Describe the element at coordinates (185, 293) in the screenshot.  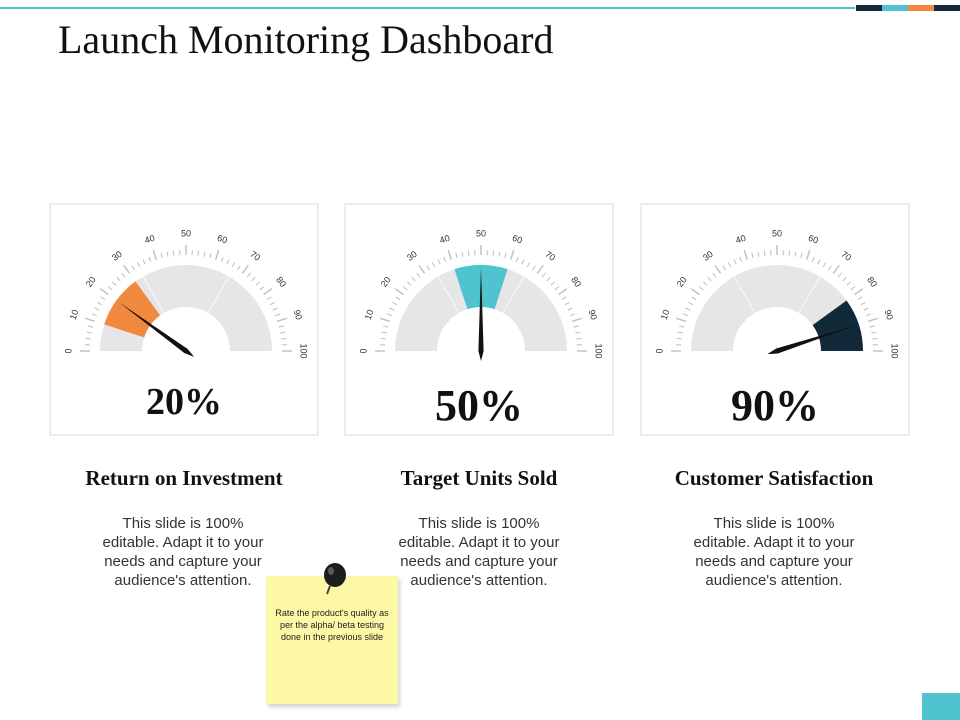
I see `gauge-roi: 0 10 20 30 40 50 60 70 80 90 100` at that location.